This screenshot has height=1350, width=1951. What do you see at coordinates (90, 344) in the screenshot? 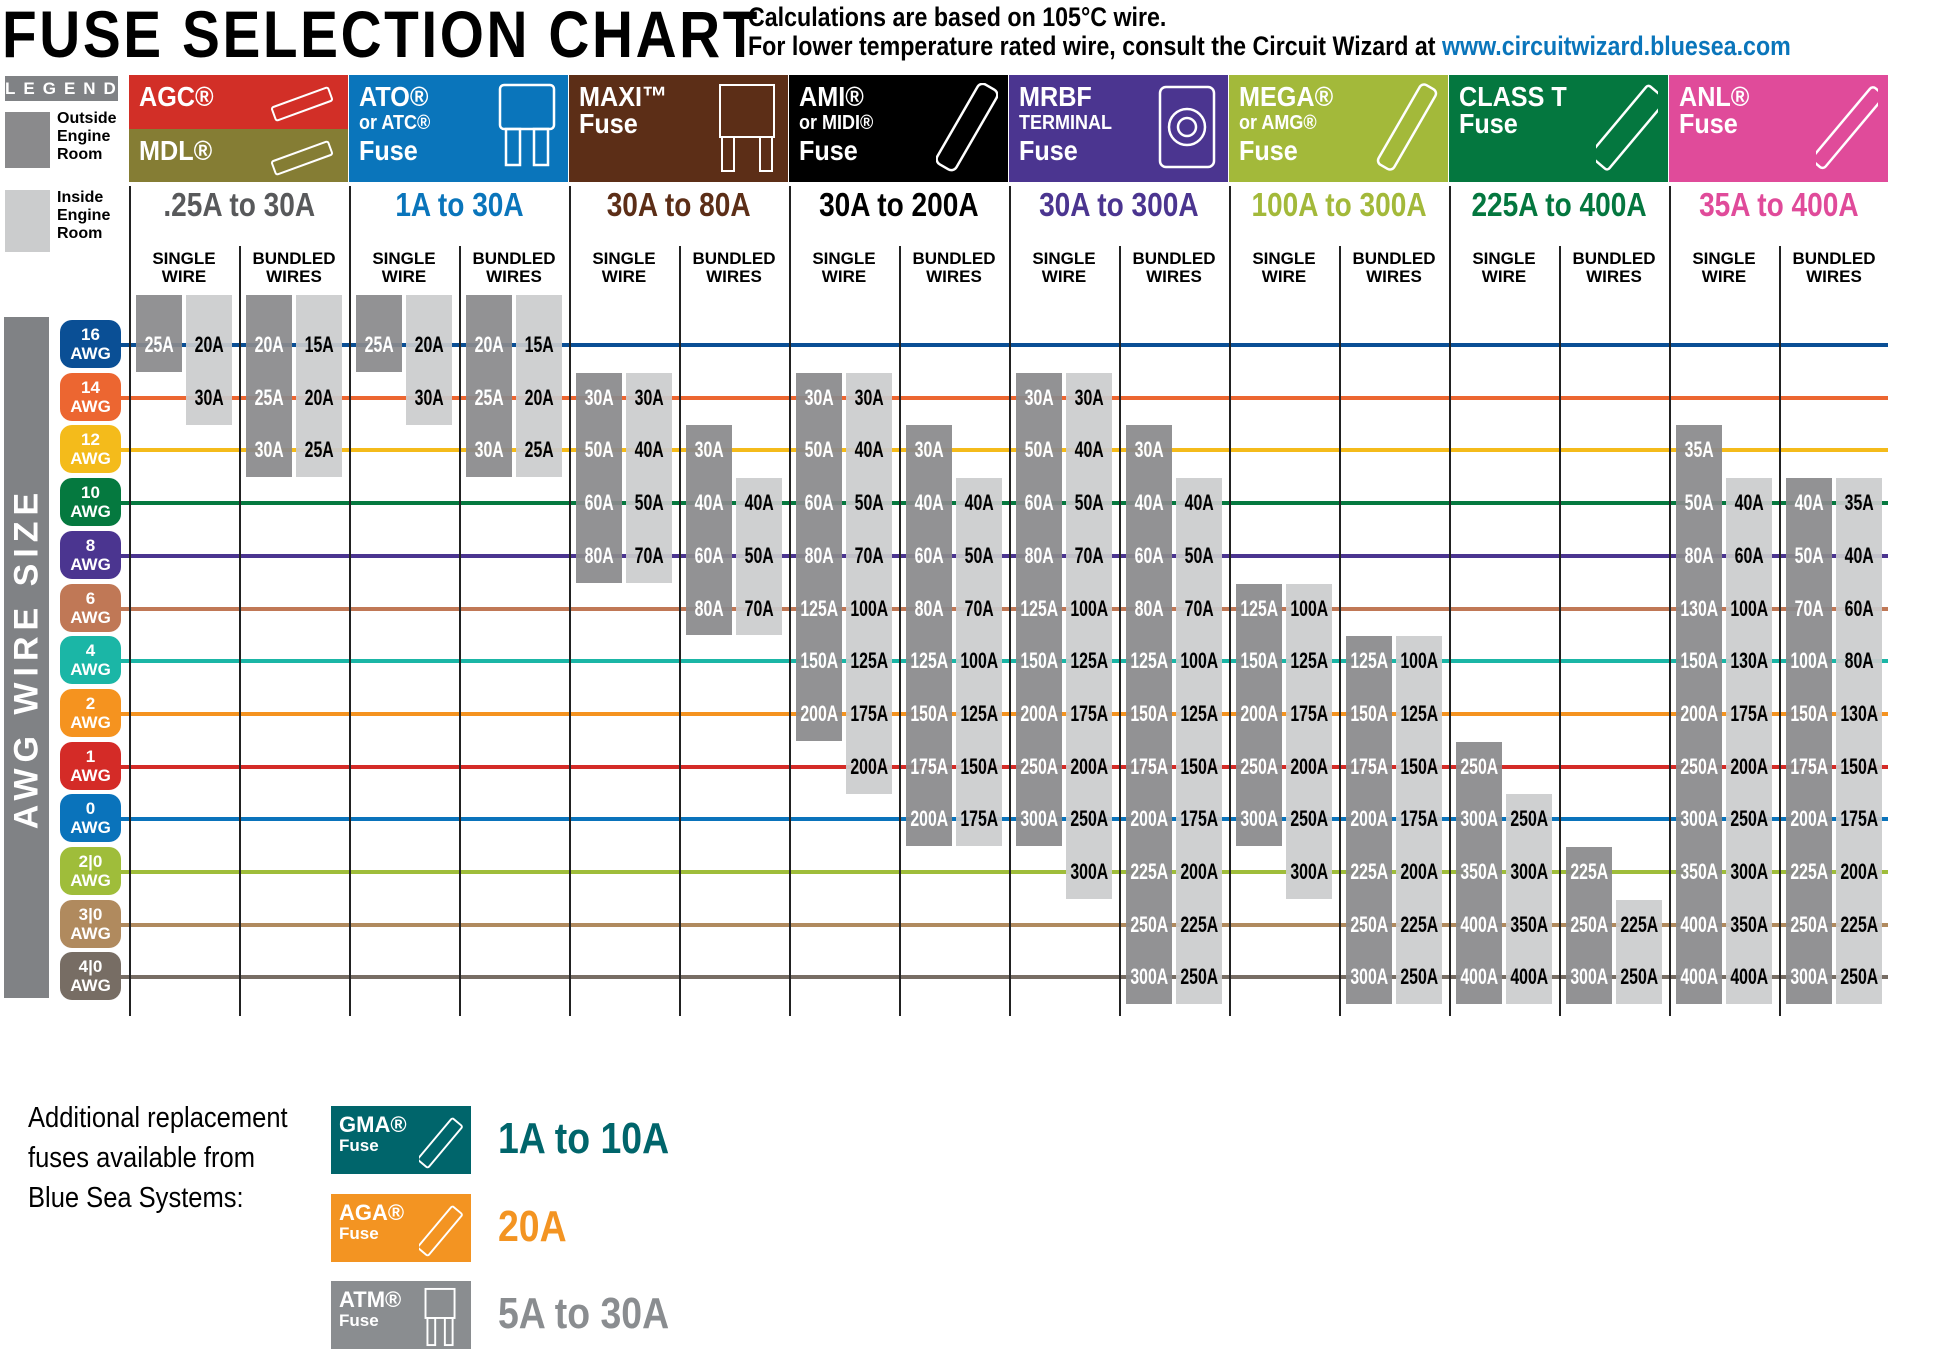
I see `awg-badge-16: 16 AWG` at bounding box center [90, 344].